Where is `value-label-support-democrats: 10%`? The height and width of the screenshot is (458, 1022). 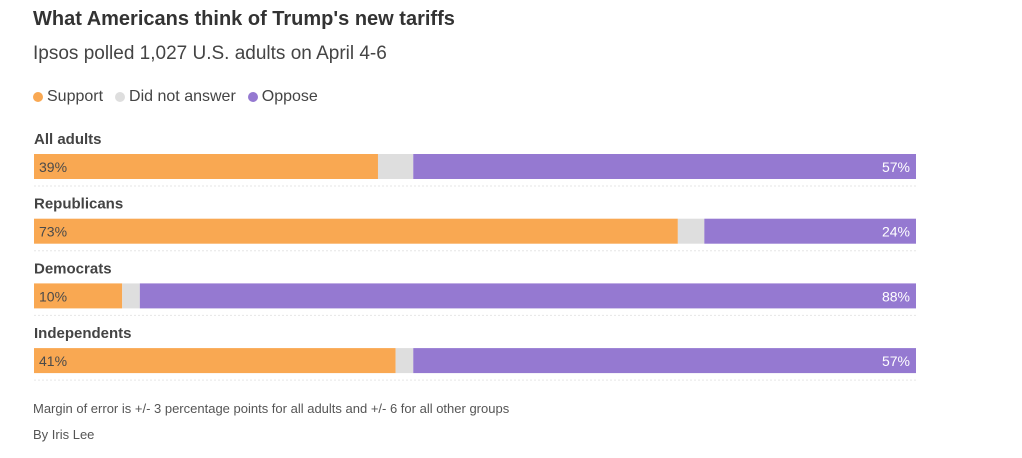 value-label-support-democrats: 10% is located at coordinates (53, 296).